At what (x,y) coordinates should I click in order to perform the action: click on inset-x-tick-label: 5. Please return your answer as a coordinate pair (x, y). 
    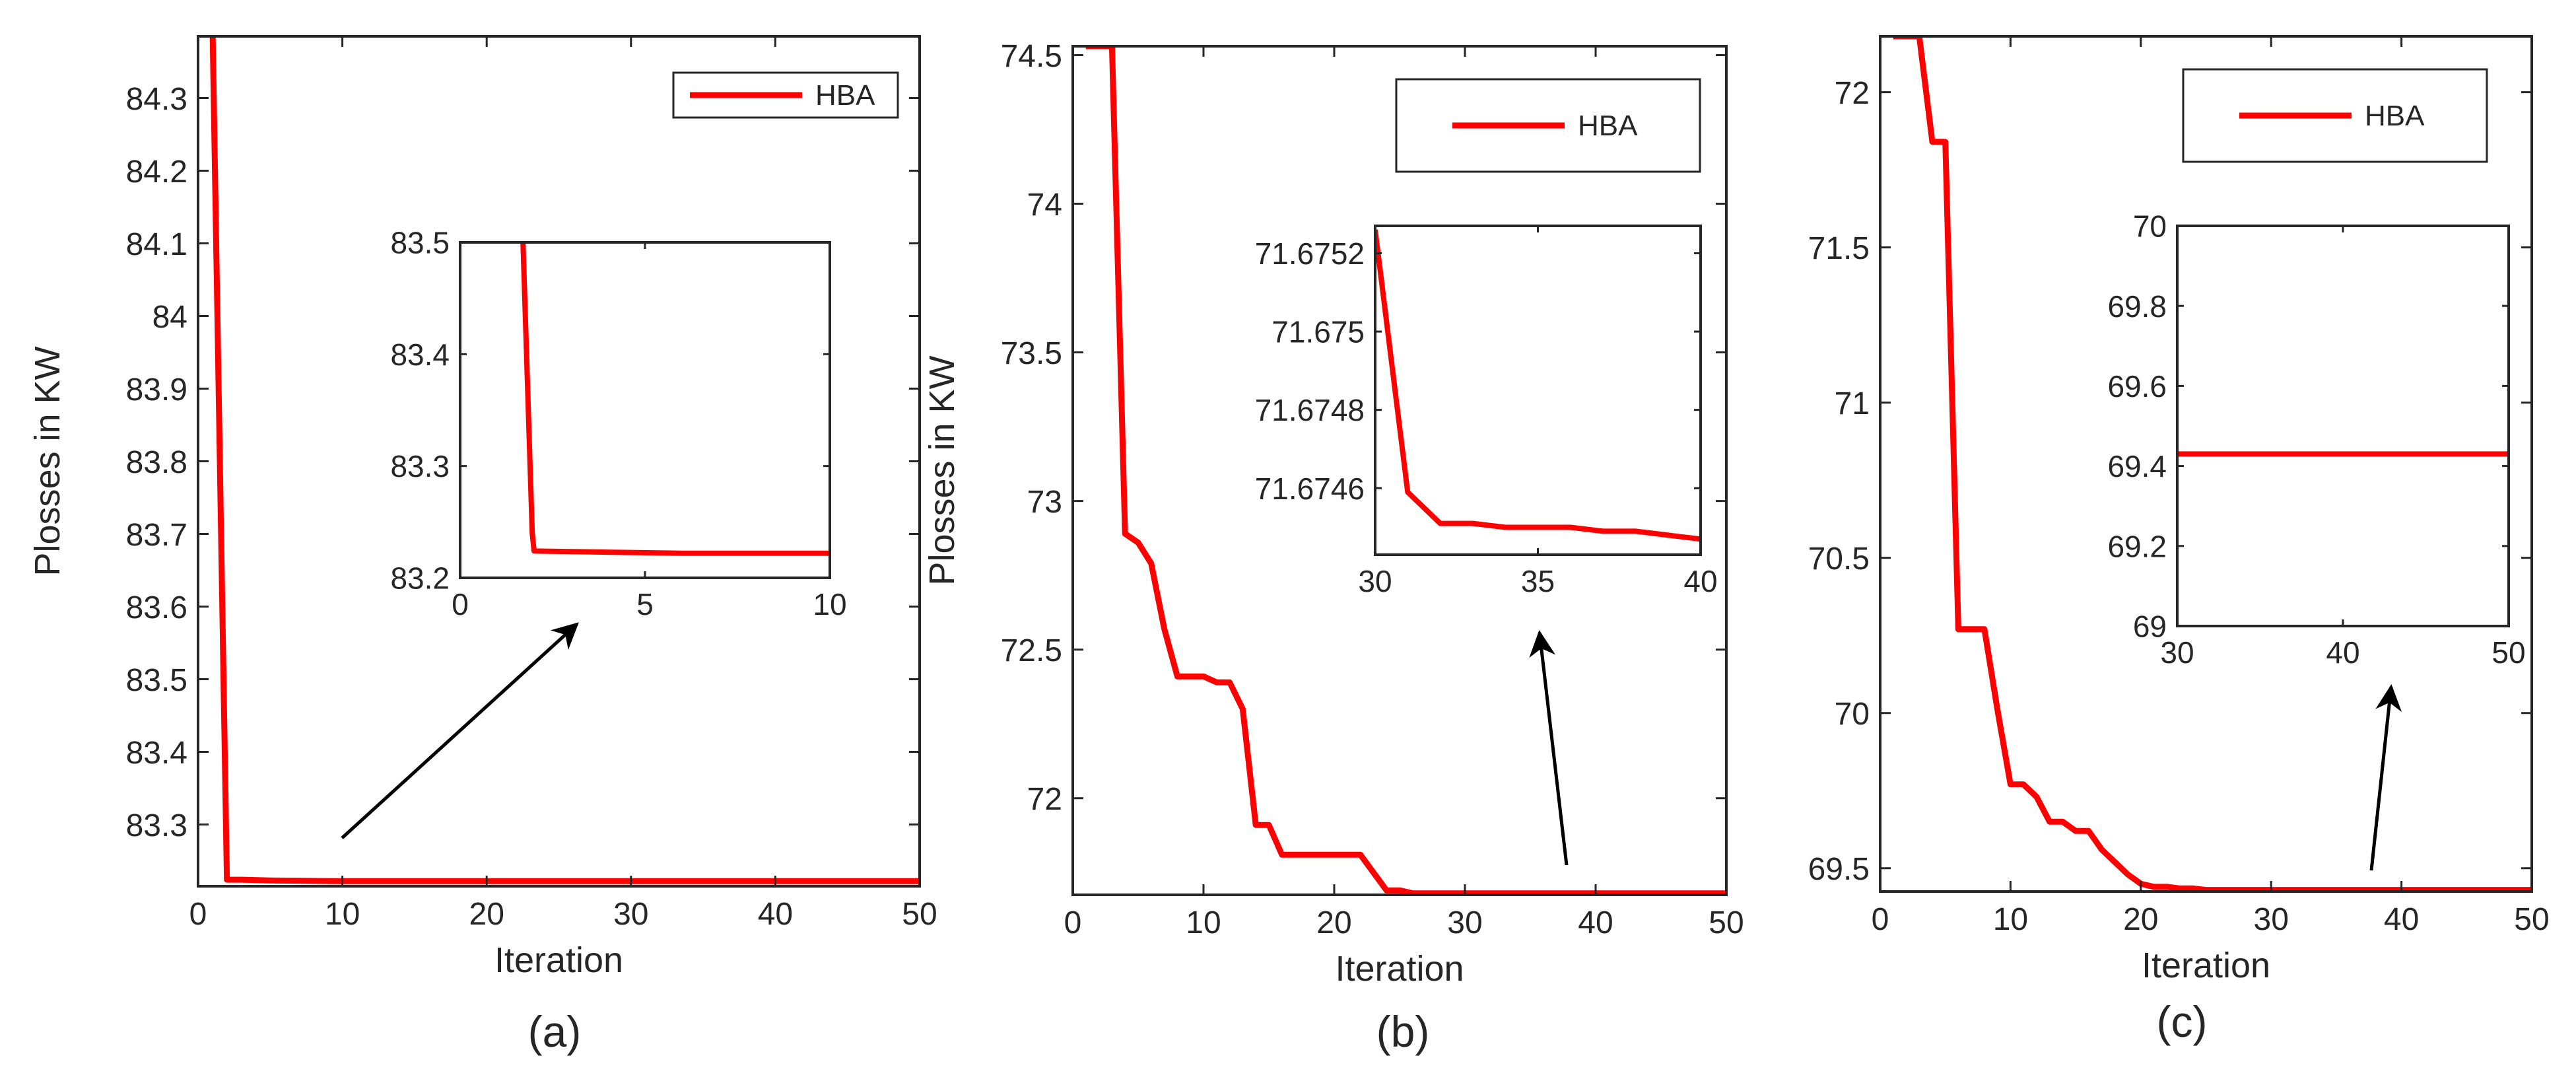
    Looking at the image, I should click on (645, 604).